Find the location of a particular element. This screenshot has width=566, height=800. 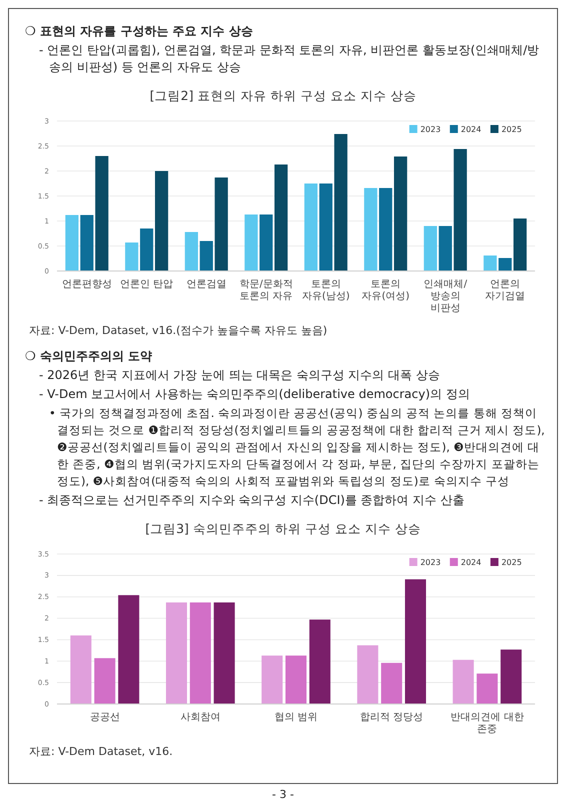

text: ❍ 숙의민주주의의 도약 is located at coordinates (89, 356).